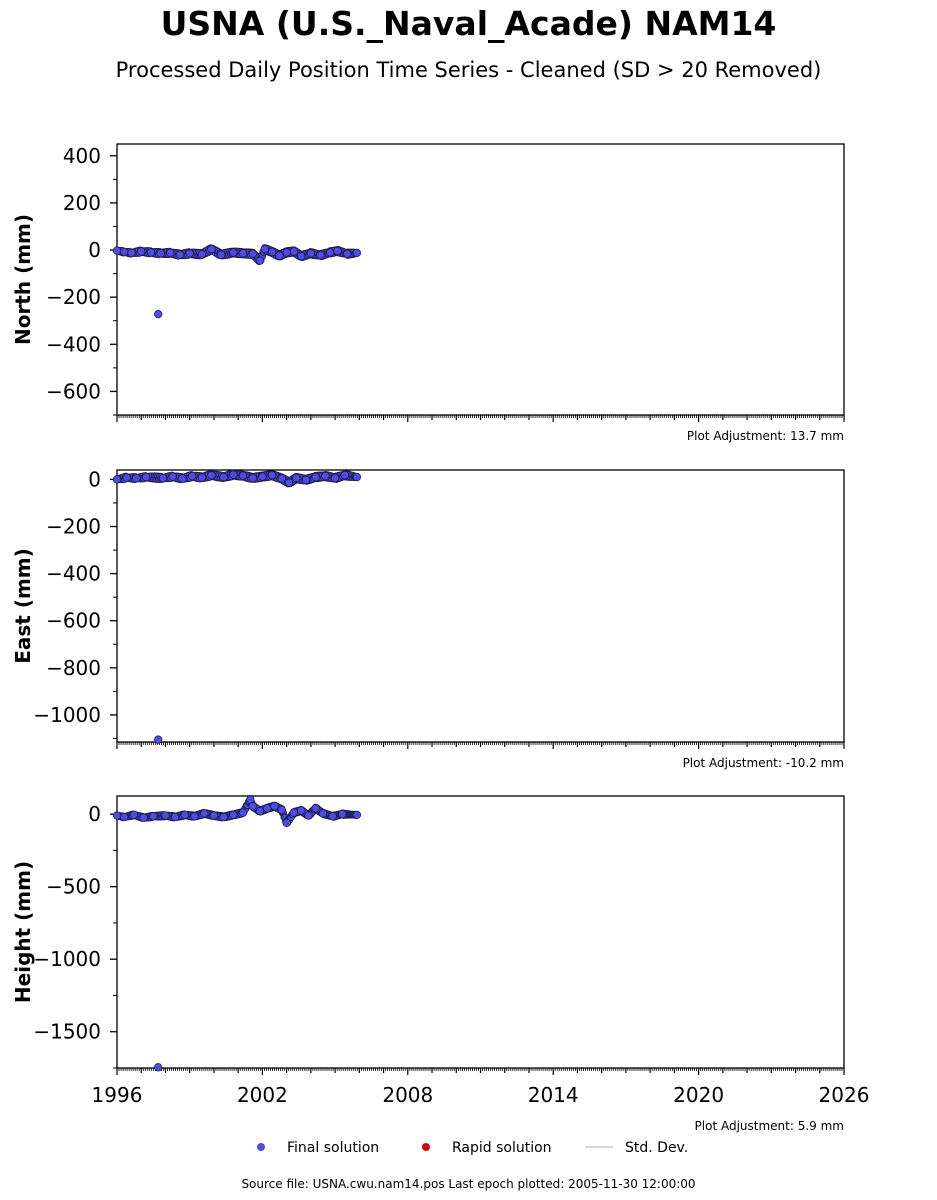 This screenshot has width=937, height=1200. I want to click on chart-title: USNA (U.S._Naval_Acade) NAM14, so click(468, 23).